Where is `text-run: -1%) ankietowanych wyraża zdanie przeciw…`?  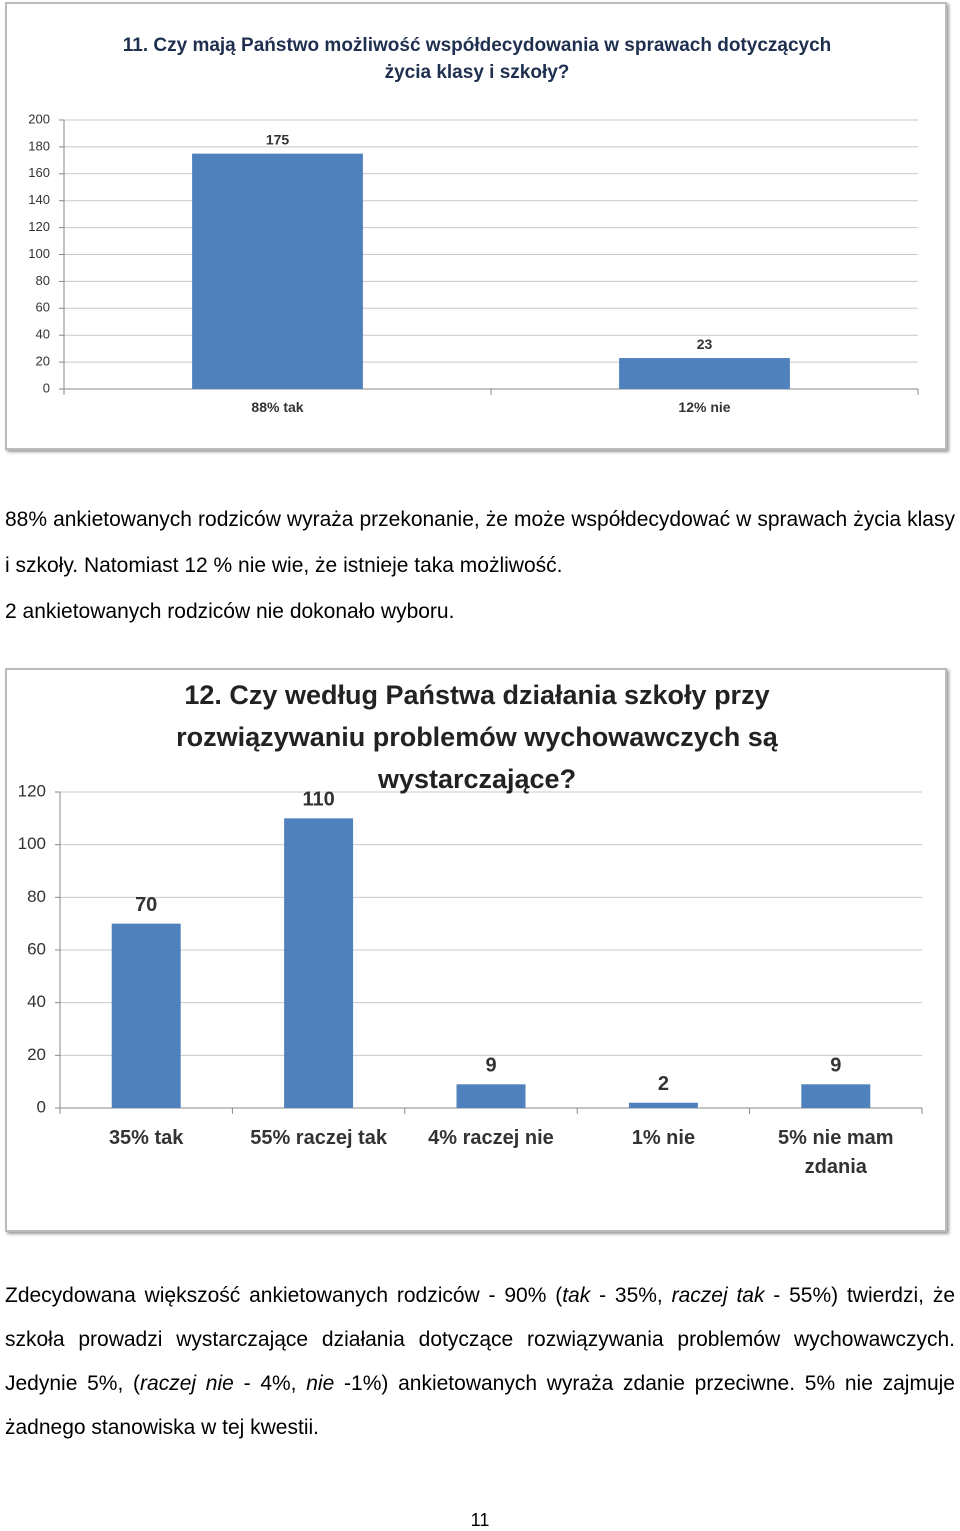
text-run: -1%) ankietowanych wyraża zdanie przeciw… is located at coordinates (480, 1405).